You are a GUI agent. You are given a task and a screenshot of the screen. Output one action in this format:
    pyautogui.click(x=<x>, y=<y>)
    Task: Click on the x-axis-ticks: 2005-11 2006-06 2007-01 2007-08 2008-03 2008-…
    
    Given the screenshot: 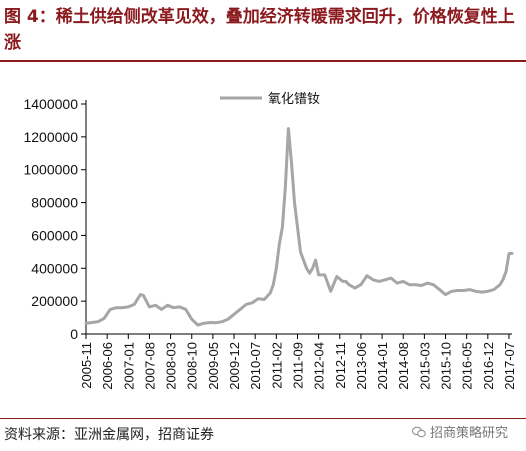 What is the action you would take?
    pyautogui.click(x=298, y=362)
    